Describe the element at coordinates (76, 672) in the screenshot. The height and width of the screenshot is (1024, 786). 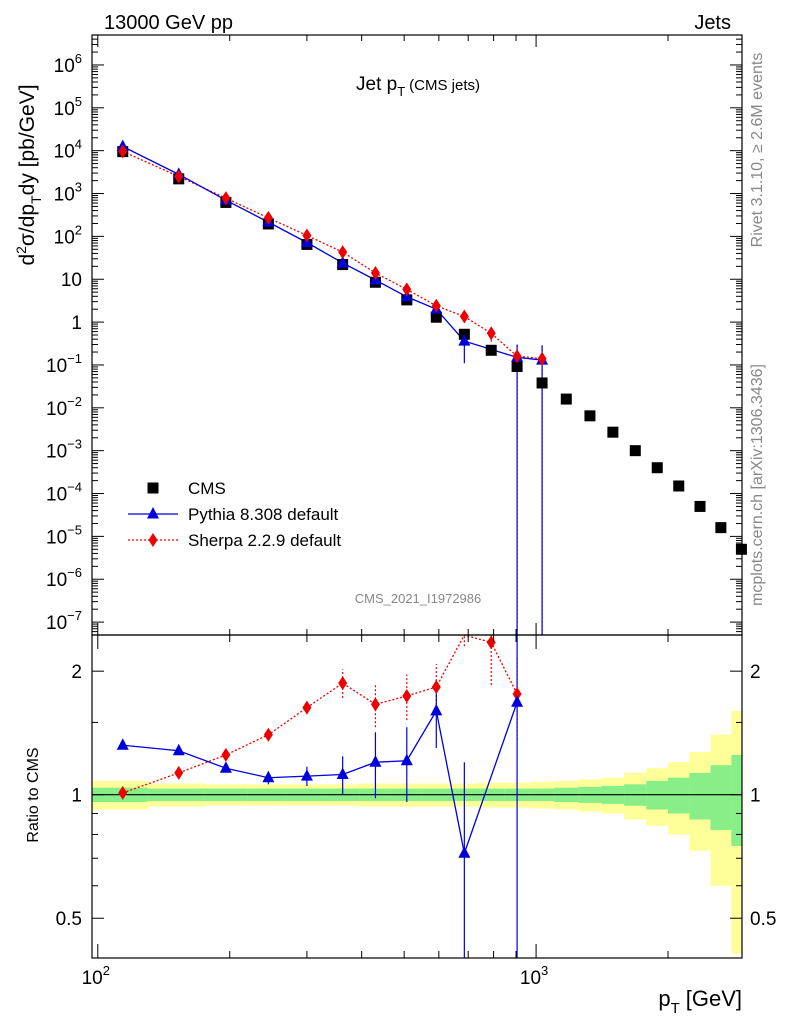
I see `ratio-y-tick-label: 2` at that location.